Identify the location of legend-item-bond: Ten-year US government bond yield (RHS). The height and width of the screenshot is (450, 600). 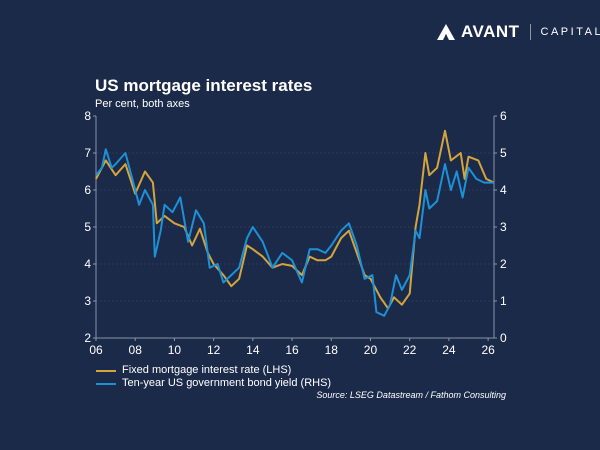
(213, 383).